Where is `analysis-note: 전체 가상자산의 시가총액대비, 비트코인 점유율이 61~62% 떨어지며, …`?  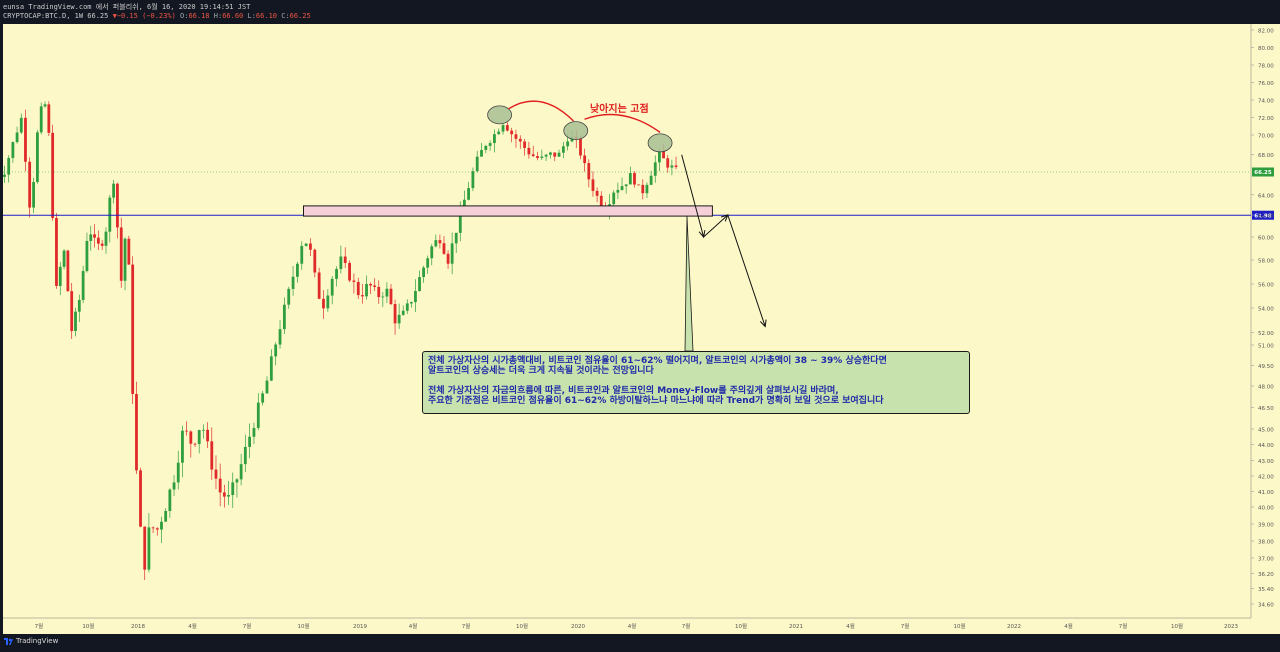 analysis-note: 전체 가상자산의 시가총액대비, 비트코인 점유율이 61~62% 떨어지며, … is located at coordinates (696, 382).